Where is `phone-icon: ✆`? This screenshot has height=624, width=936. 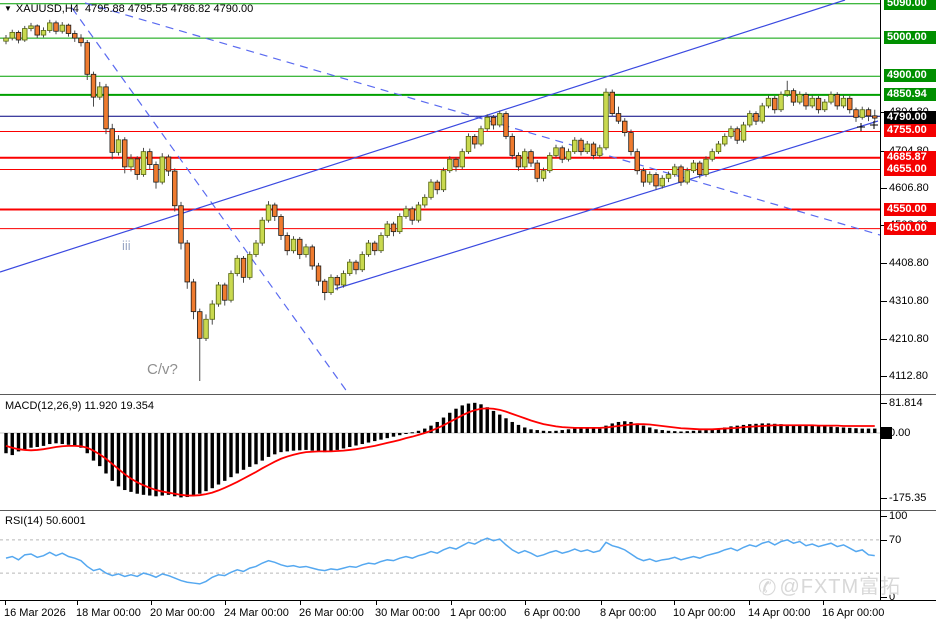 phone-icon: ✆ is located at coordinates (768, 587).